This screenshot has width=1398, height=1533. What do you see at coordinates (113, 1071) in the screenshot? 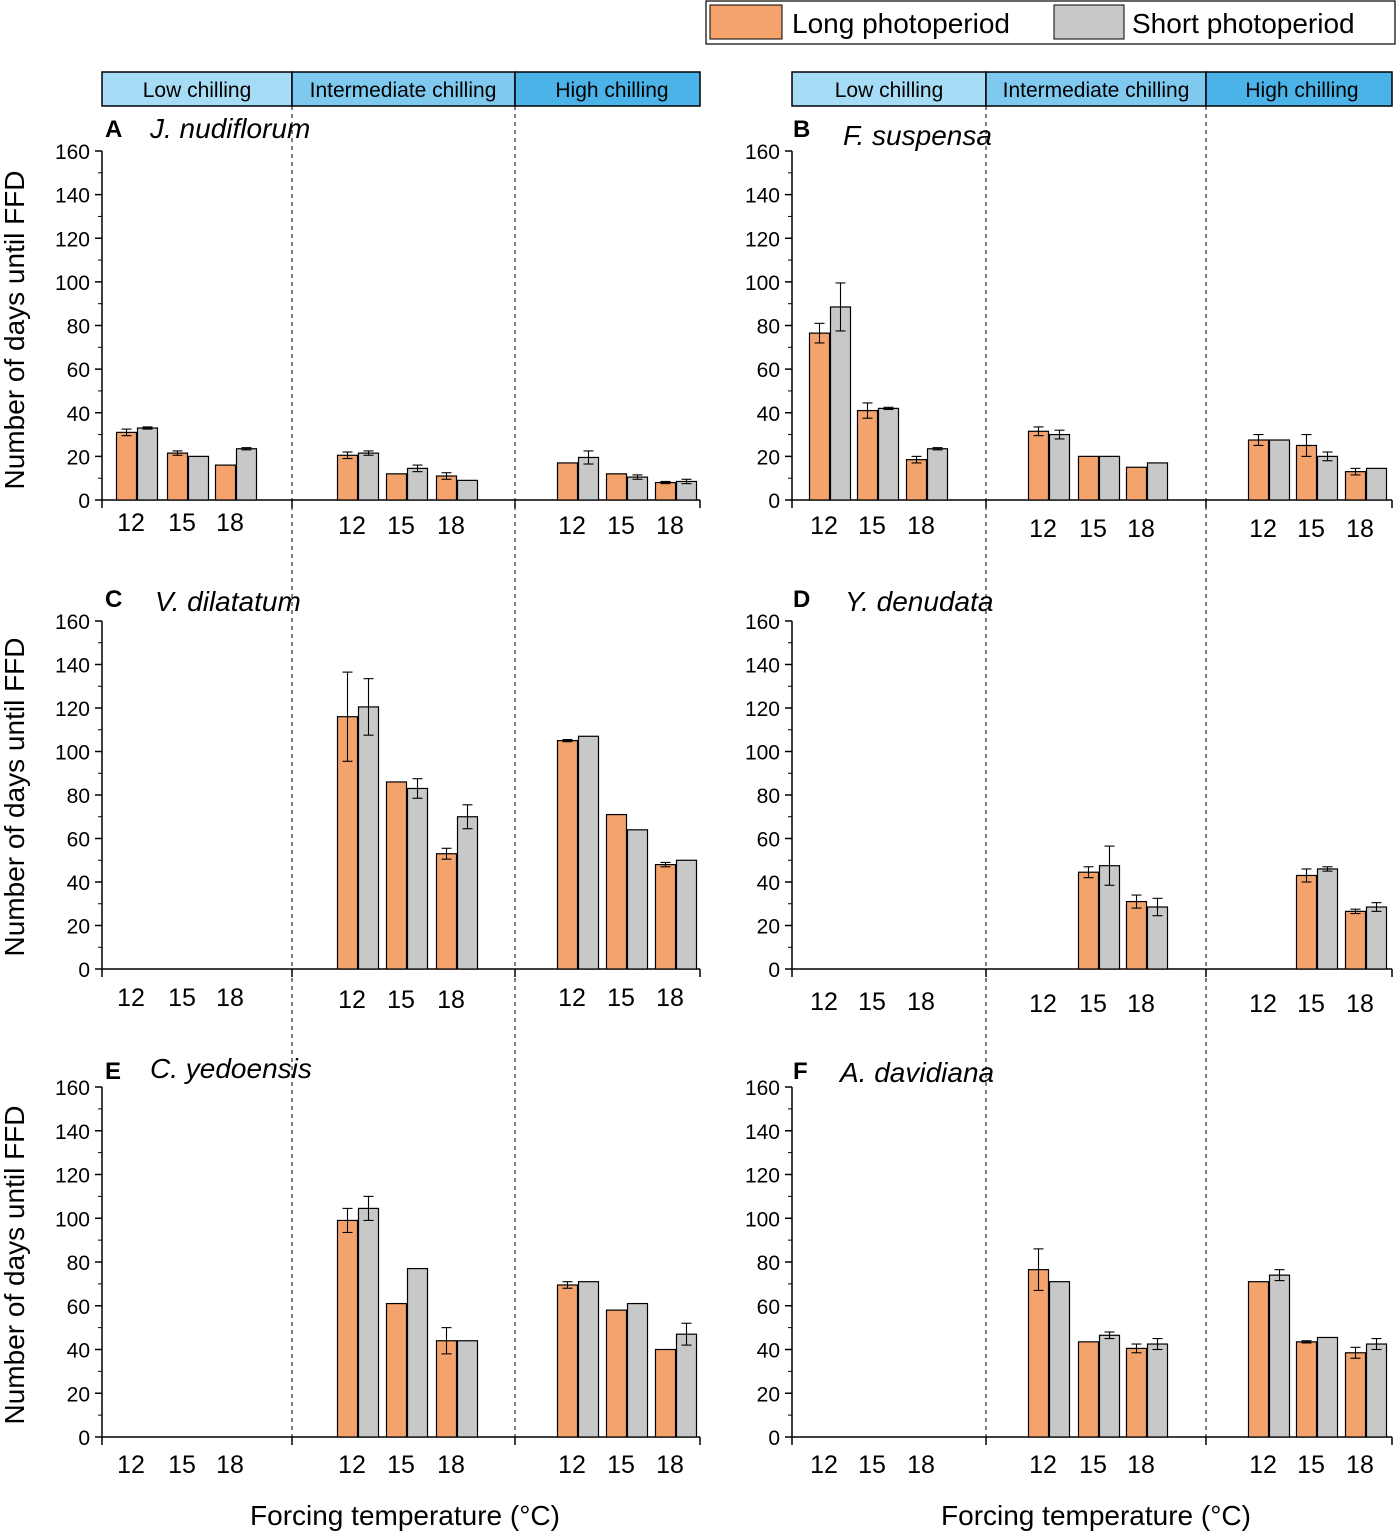
I see `panel-e-letter: E` at bounding box center [113, 1071].